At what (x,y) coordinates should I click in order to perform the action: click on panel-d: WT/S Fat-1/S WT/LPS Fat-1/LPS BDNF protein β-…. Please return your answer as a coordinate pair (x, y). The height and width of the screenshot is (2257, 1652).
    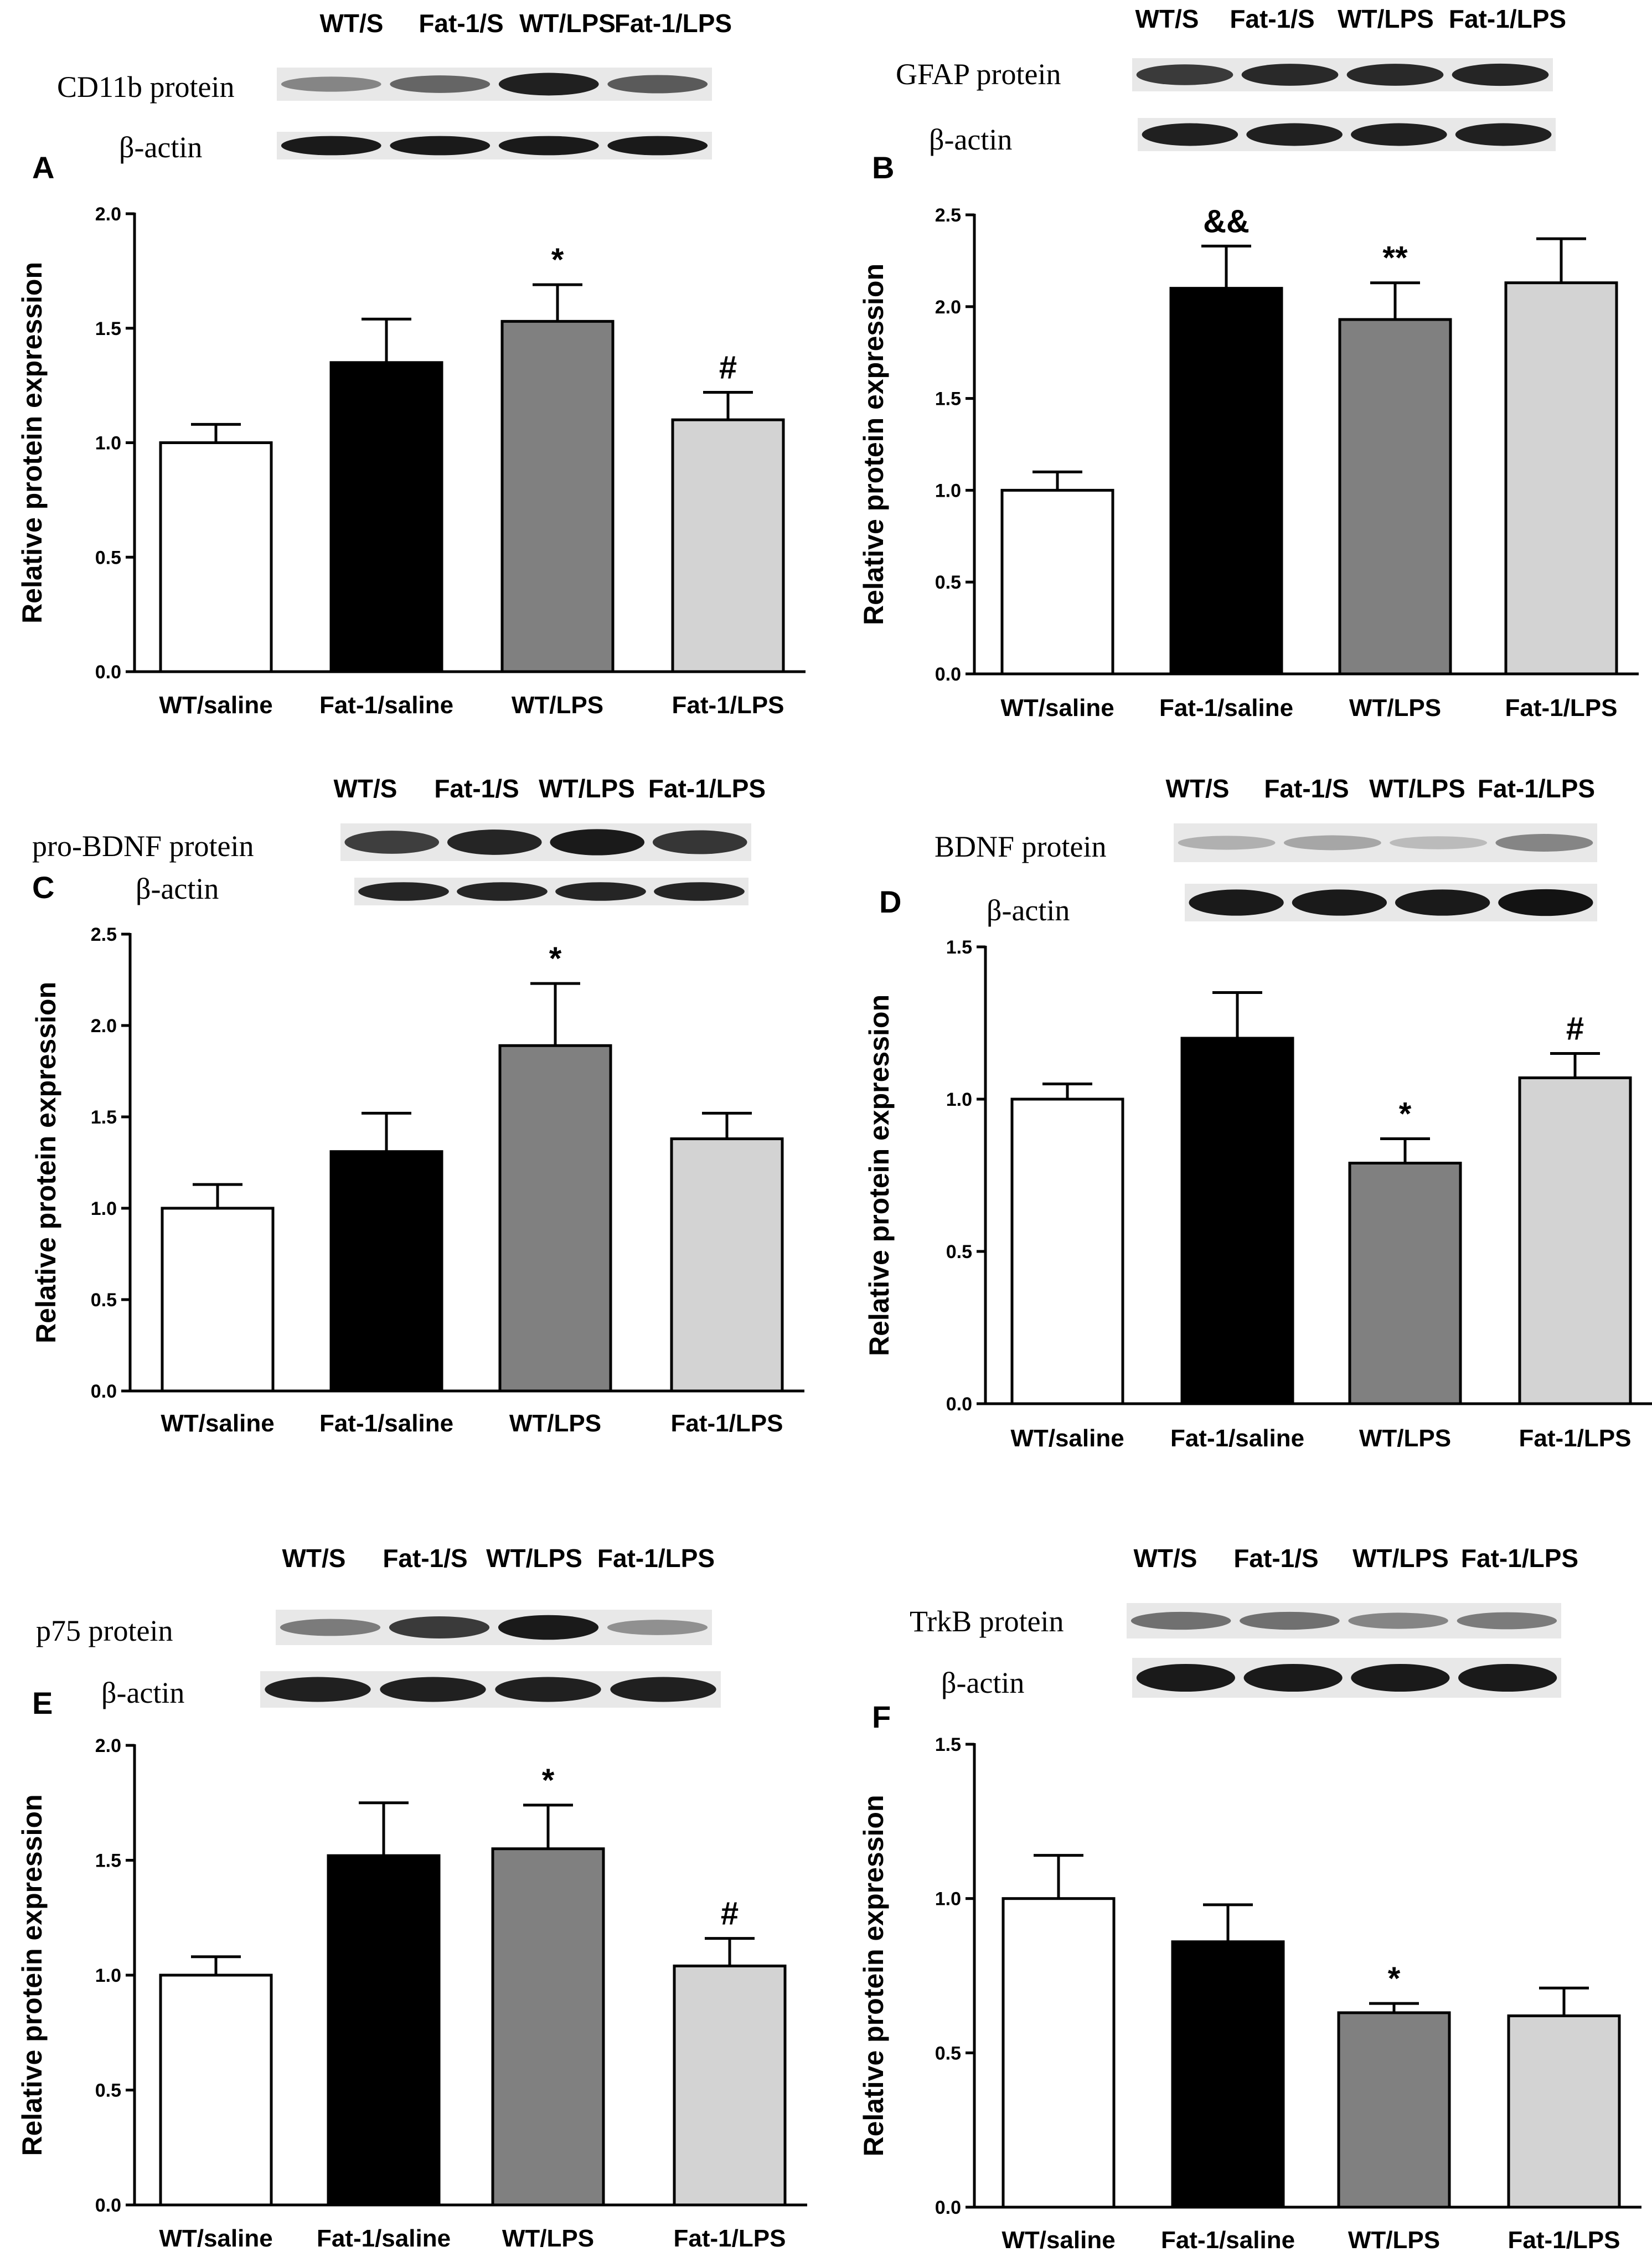
    Looking at the image, I should click on (1258, 1113).